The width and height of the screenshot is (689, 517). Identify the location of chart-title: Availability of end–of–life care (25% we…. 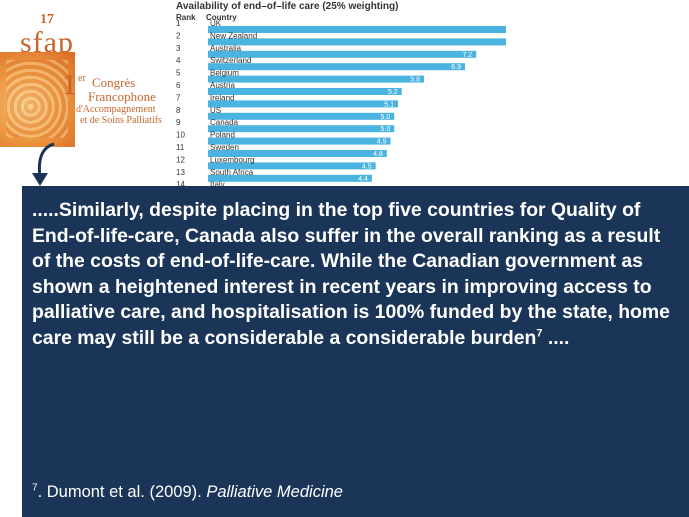
(287, 6).